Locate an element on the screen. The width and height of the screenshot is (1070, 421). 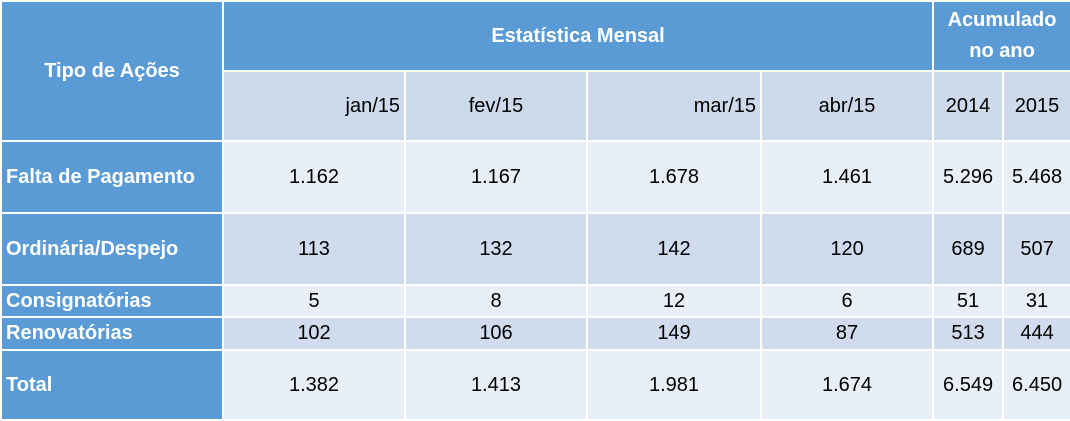
row-label: Ordinária/Despejo is located at coordinates (112, 249).